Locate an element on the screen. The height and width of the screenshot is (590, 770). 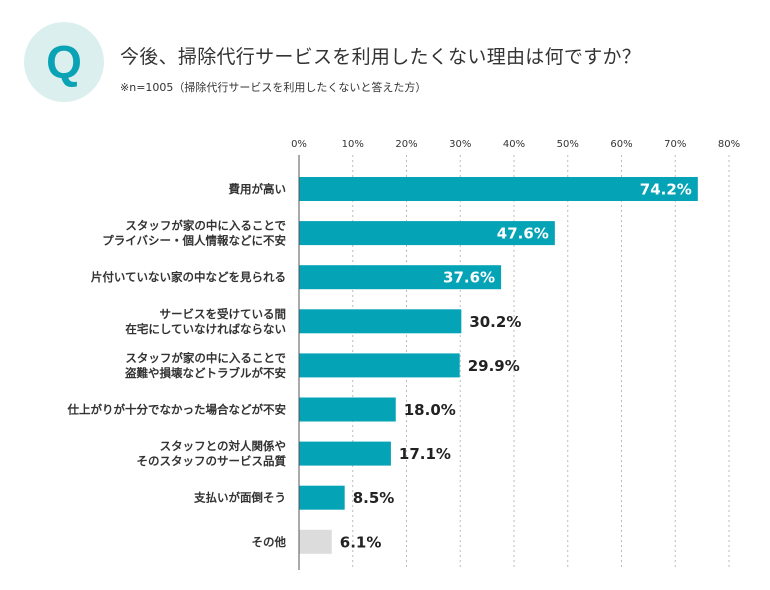
category-label: 盗難や損壊などトラブルが不安 is located at coordinates (205, 373).